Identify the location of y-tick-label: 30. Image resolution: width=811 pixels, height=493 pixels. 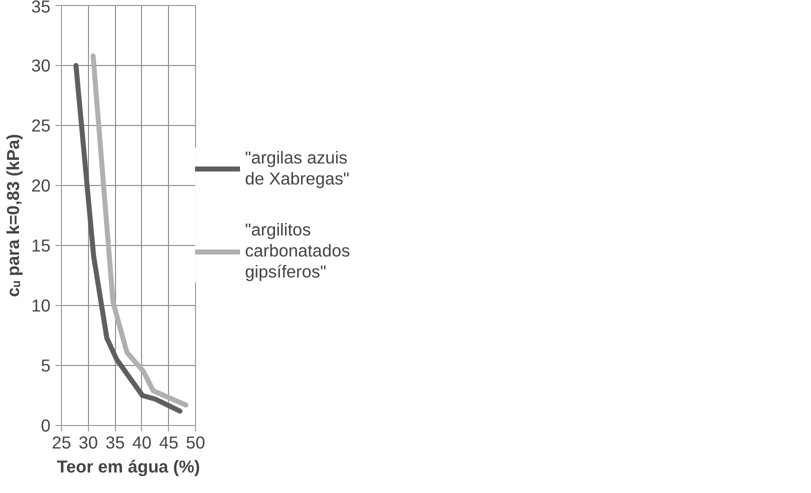
(41, 66).